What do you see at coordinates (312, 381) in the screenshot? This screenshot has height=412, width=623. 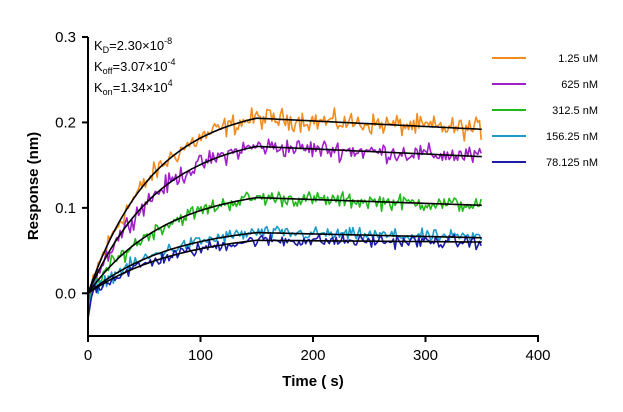 I see `x-axis-title: Time ( s)` at bounding box center [312, 381].